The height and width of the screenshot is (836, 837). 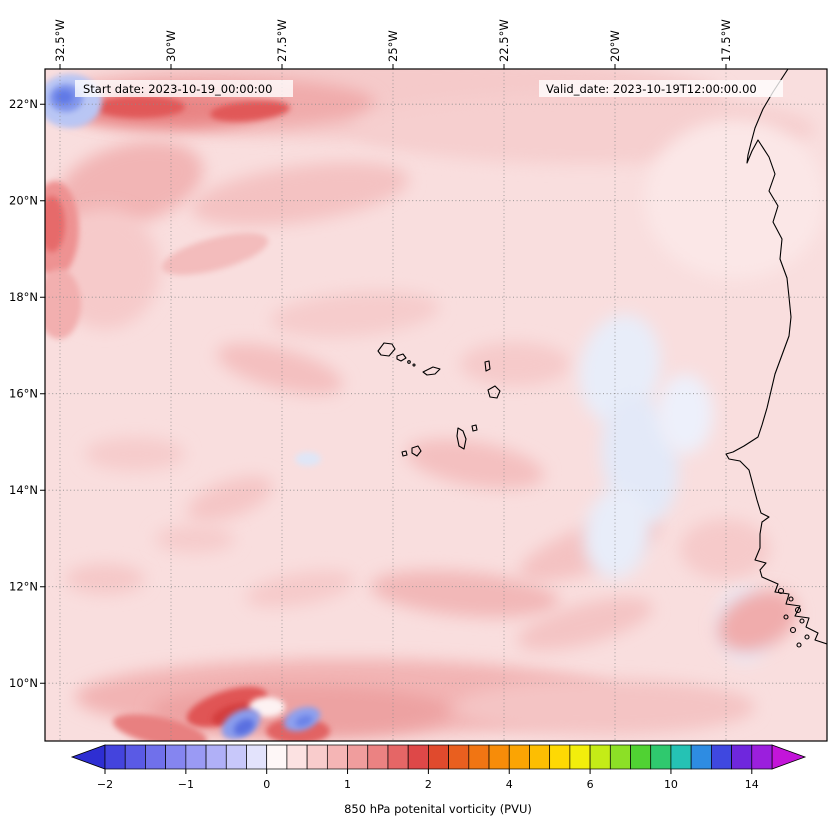 What do you see at coordinates (23, 394) in the screenshot?
I see `lat-tick-label: 16°N` at bounding box center [23, 394].